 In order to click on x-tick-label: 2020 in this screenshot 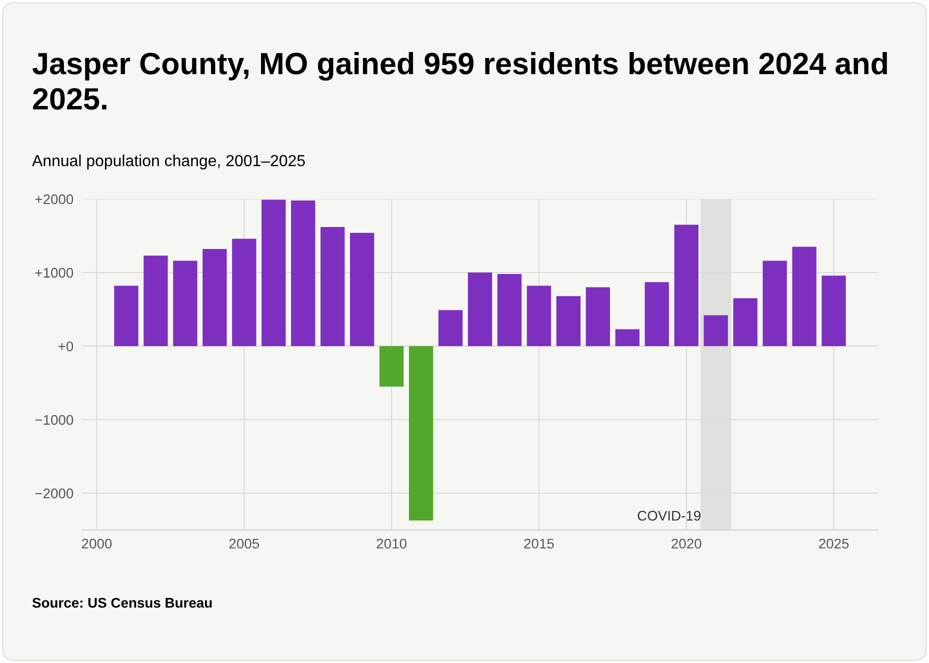, I will do `click(687, 543)`.